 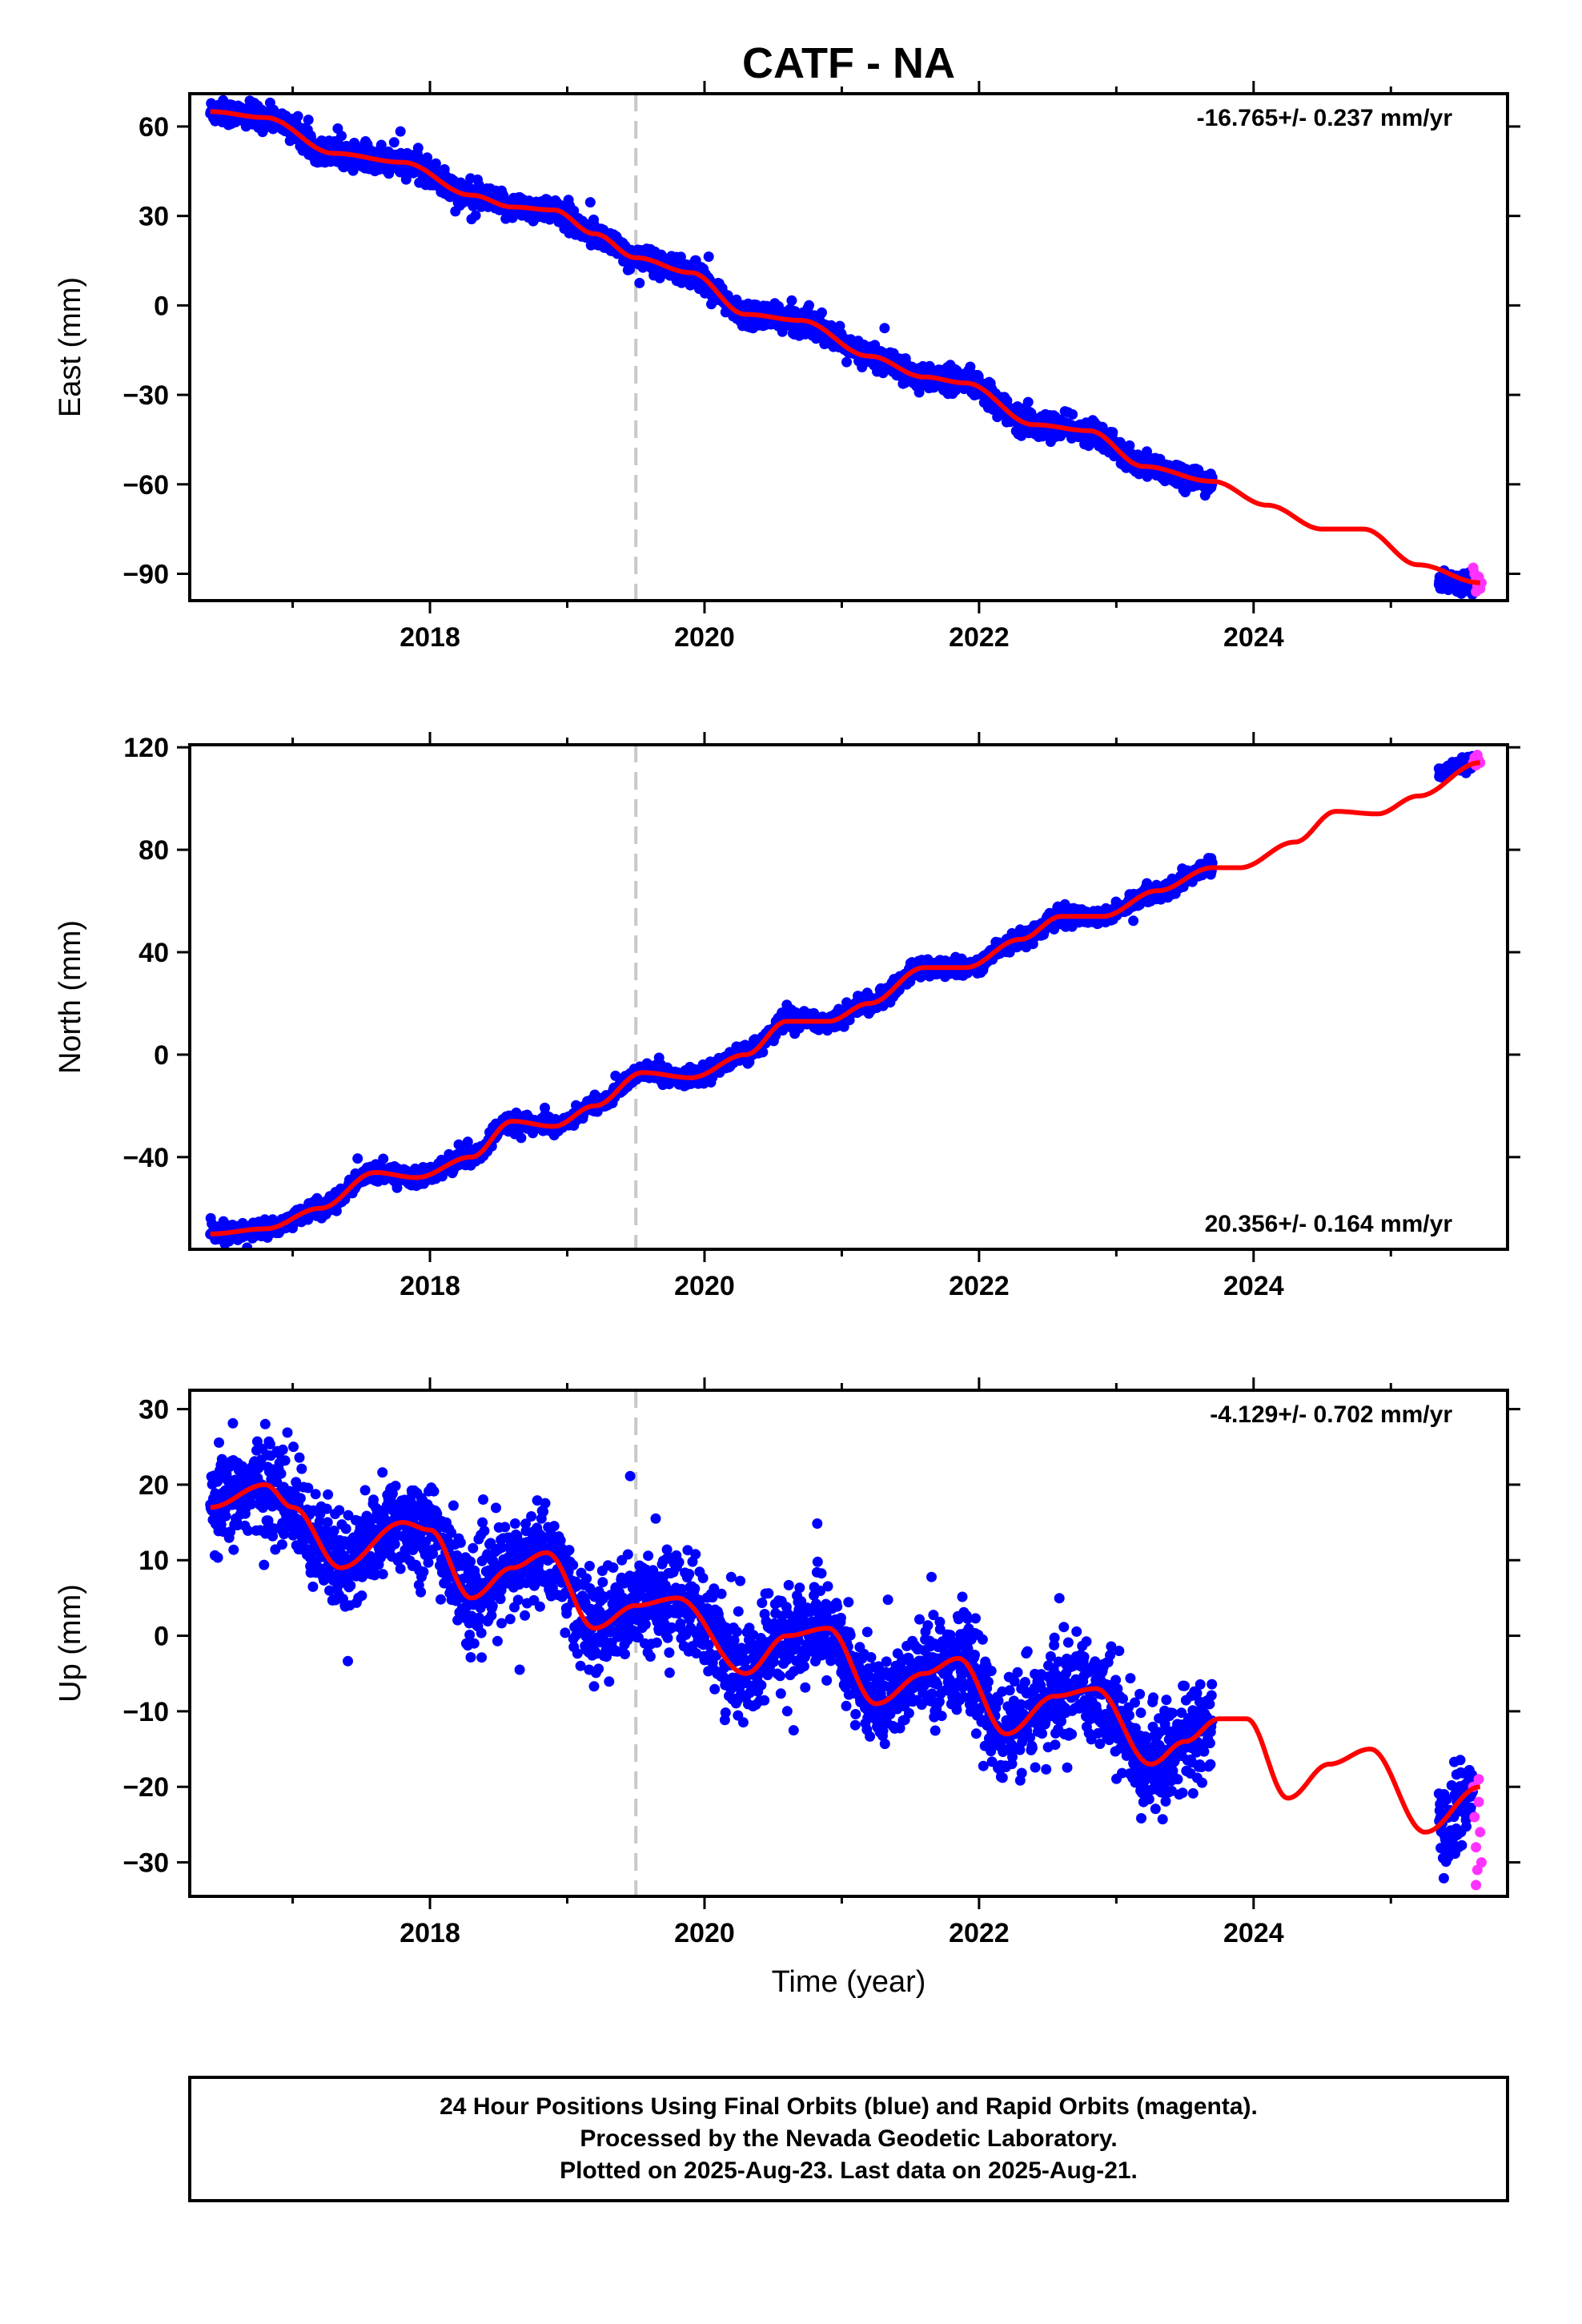 What do you see at coordinates (154, 217) in the screenshot?
I see `y-tick-label: 30` at bounding box center [154, 217].